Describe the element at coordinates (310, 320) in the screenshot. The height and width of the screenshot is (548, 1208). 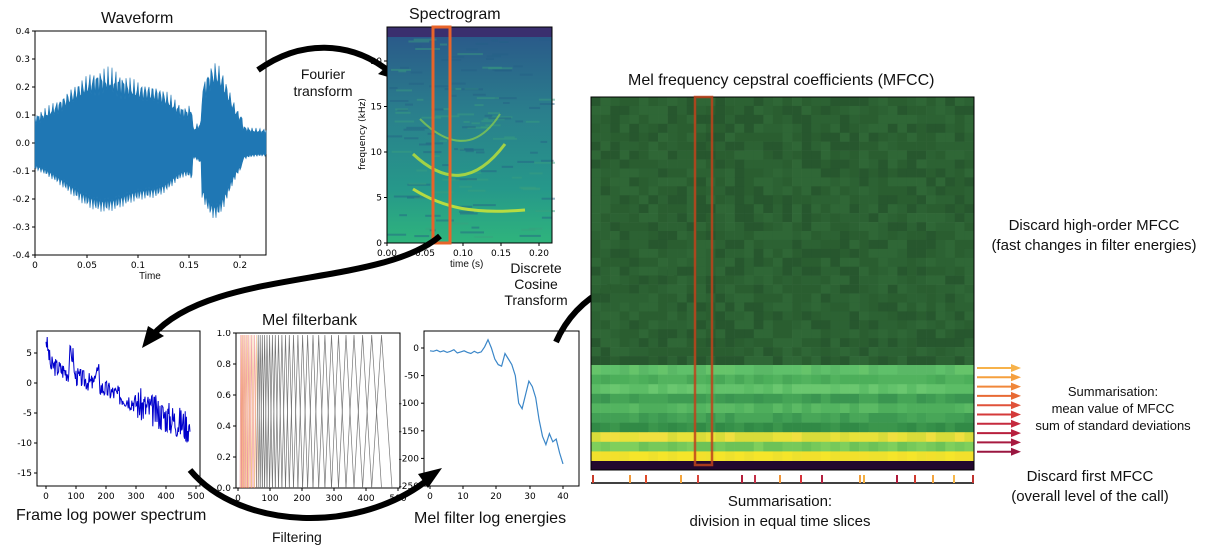
I see `filterbank-title: Mel filterbank` at that location.